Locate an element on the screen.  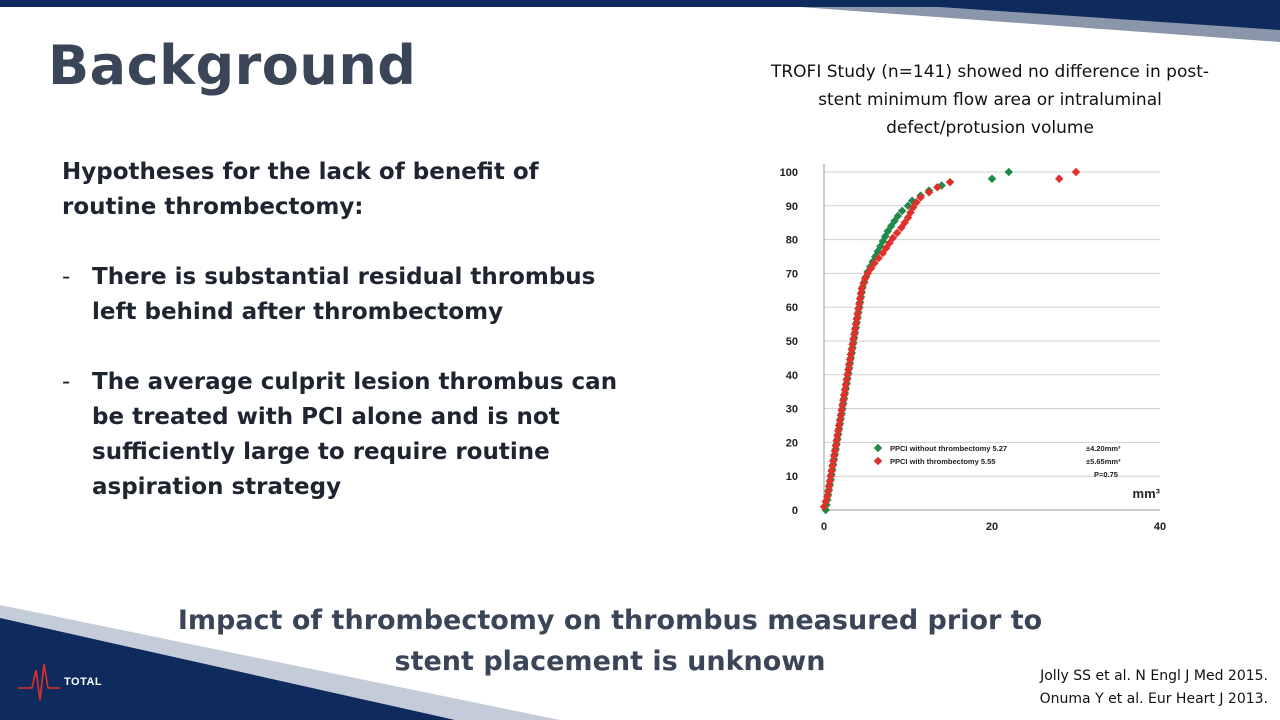
y-tick-label: 0 is located at coordinates (795, 511).